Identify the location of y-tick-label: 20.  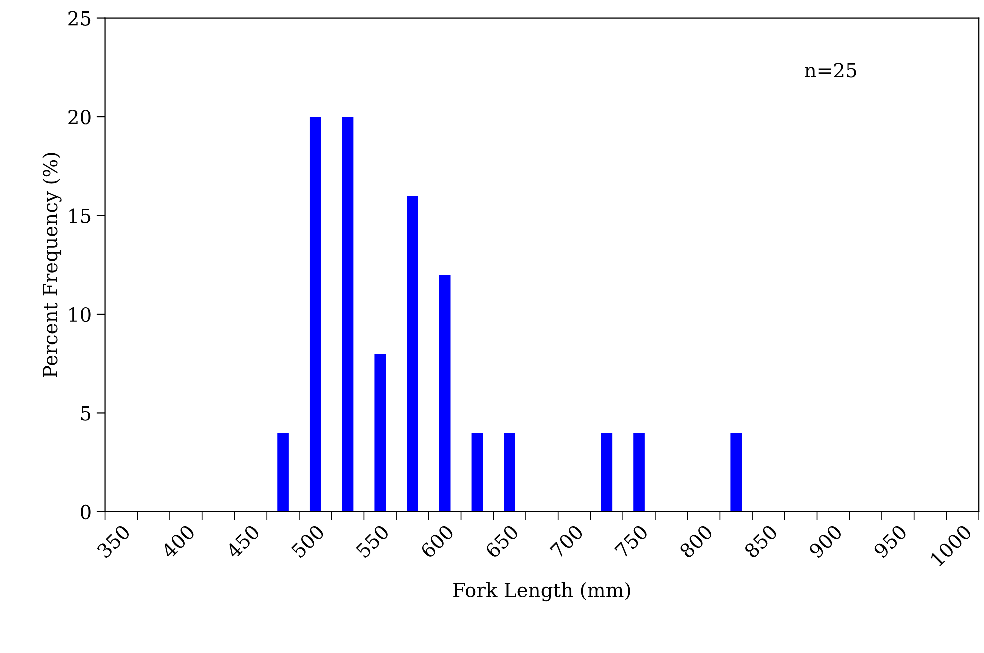
(79, 117).